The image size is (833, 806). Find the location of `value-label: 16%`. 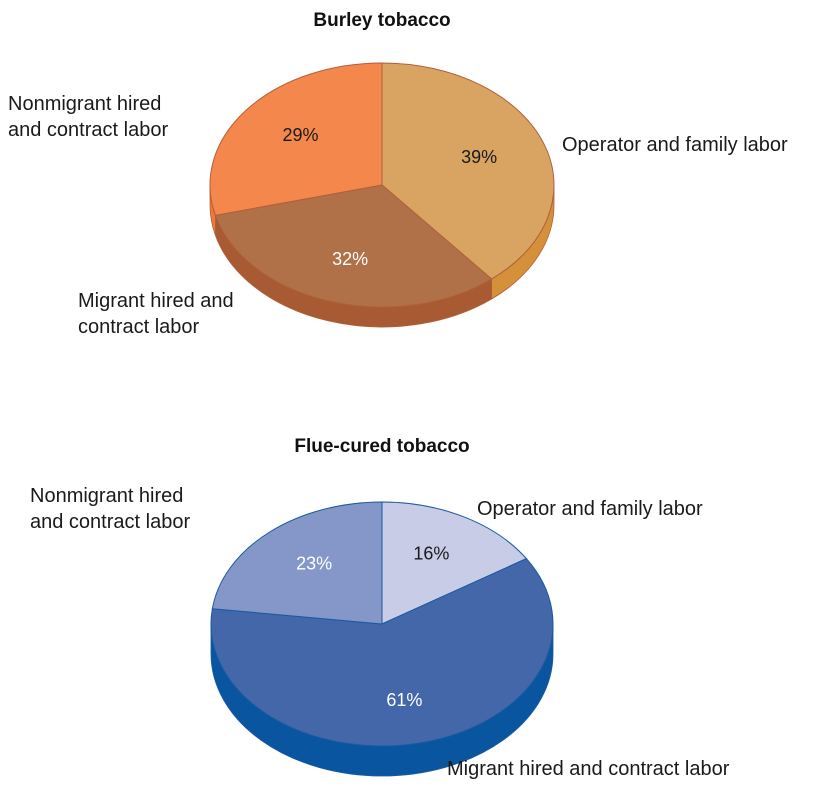

value-label: 16% is located at coordinates (431, 553).